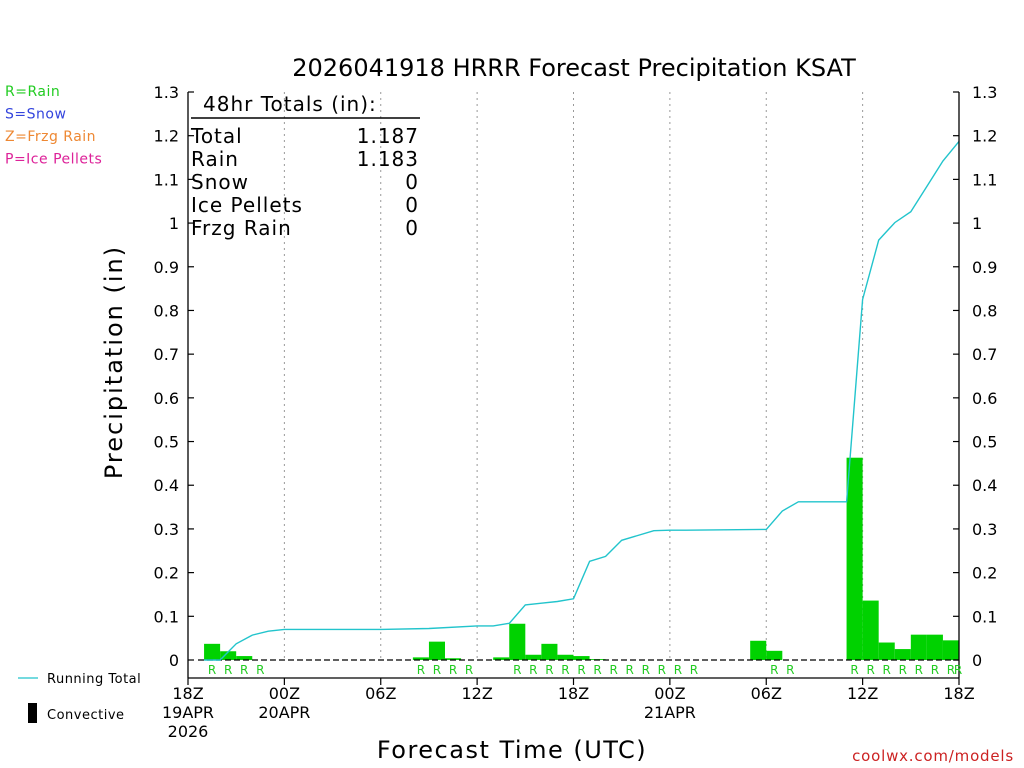 This screenshot has width=1024, height=768. What do you see at coordinates (670, 712) in the screenshot?
I see `x-tick-label: 21APR` at bounding box center [670, 712].